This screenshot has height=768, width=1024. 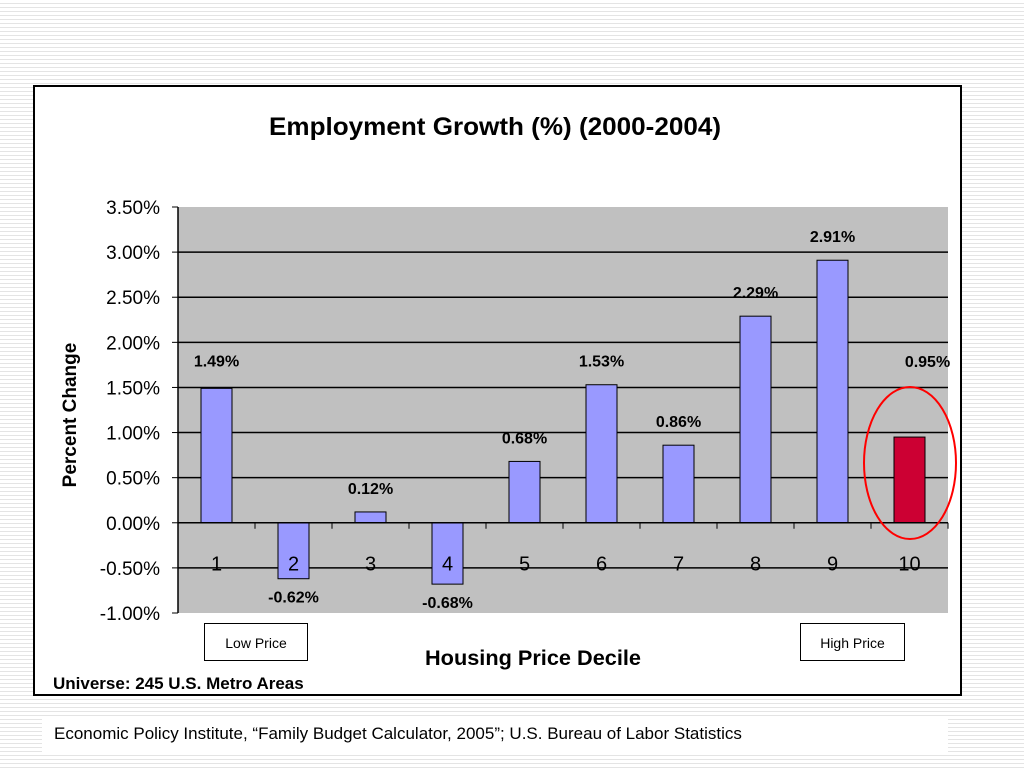 I want to click on x-tick-label: 2, so click(x=293, y=564).